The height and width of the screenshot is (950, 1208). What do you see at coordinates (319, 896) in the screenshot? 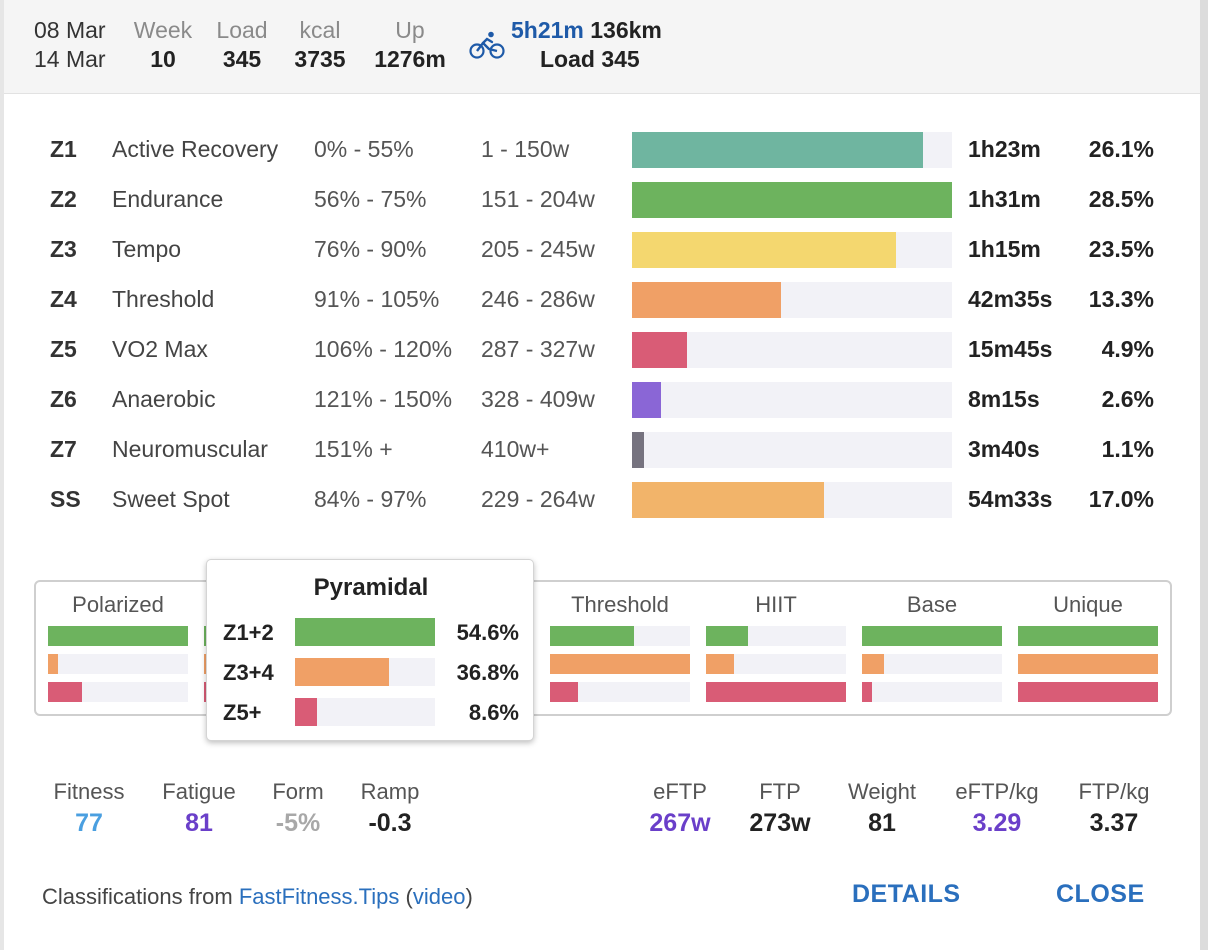
I see `fastfitness-link: FastFitness.Tips` at bounding box center [319, 896].